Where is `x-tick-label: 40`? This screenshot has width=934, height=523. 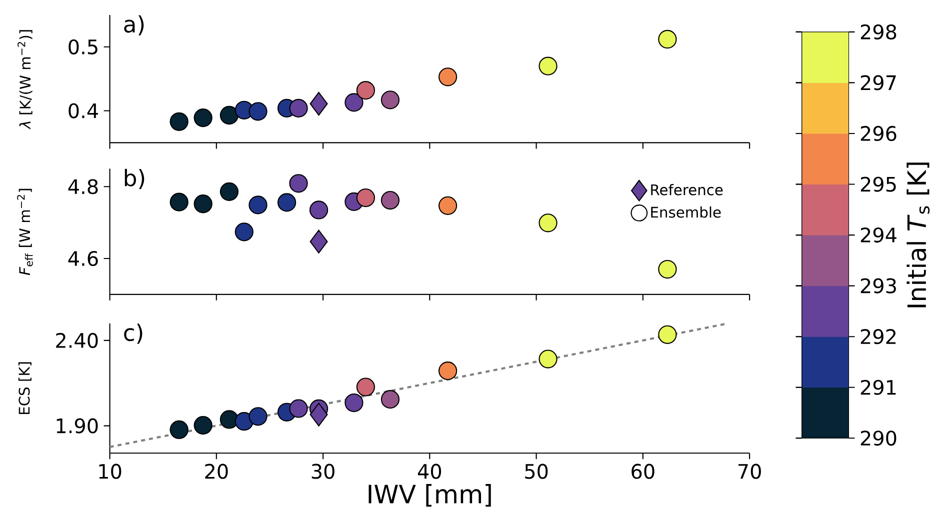 x-tick-label: 40 is located at coordinates (430, 471).